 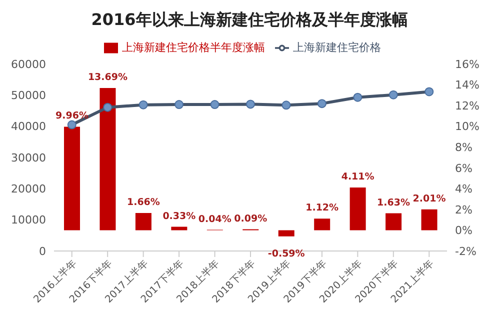 I want to click on y-tick-label: 50000, so click(x=28, y=95).